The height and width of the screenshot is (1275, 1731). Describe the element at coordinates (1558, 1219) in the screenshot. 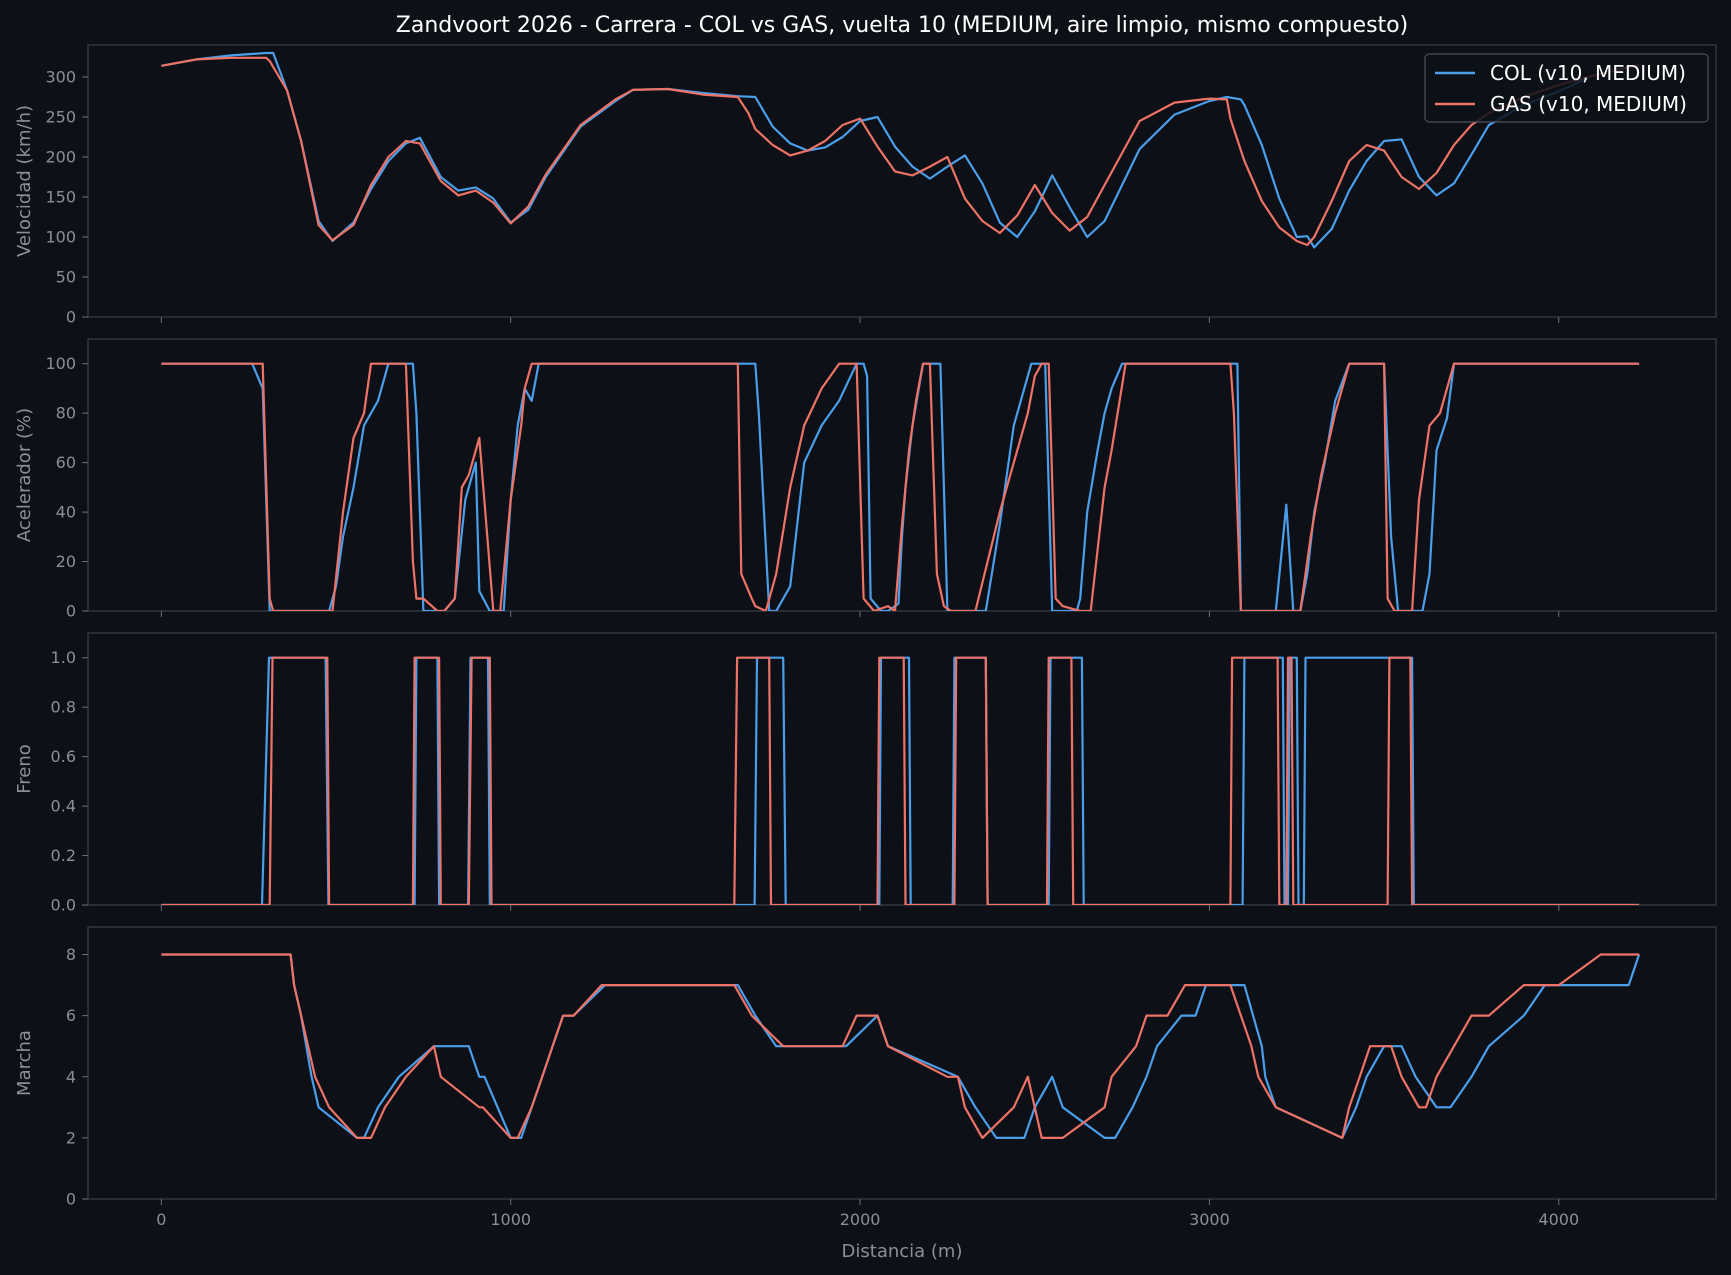

I see `x-tick-label: 4000` at that location.